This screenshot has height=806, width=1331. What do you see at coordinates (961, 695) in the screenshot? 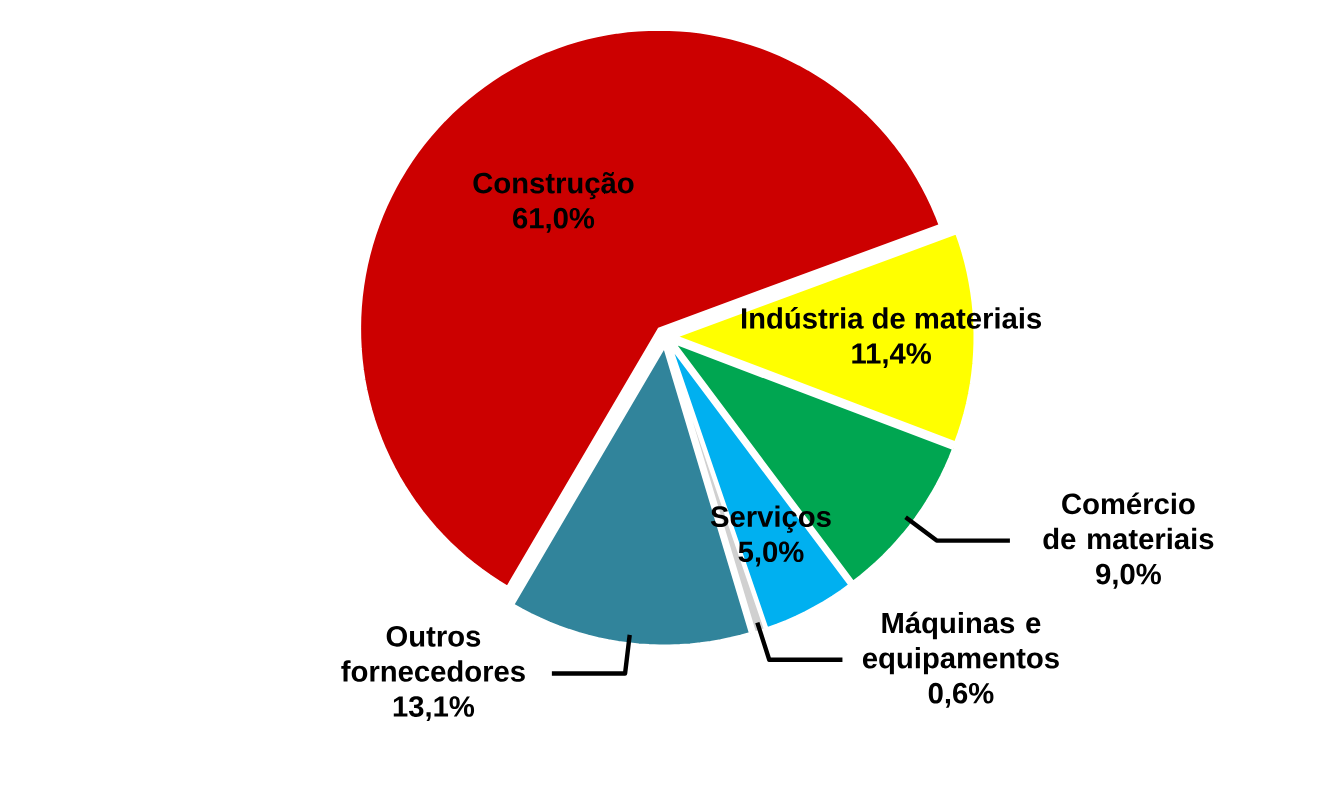
I see `data-label: 0,6%` at bounding box center [961, 695].